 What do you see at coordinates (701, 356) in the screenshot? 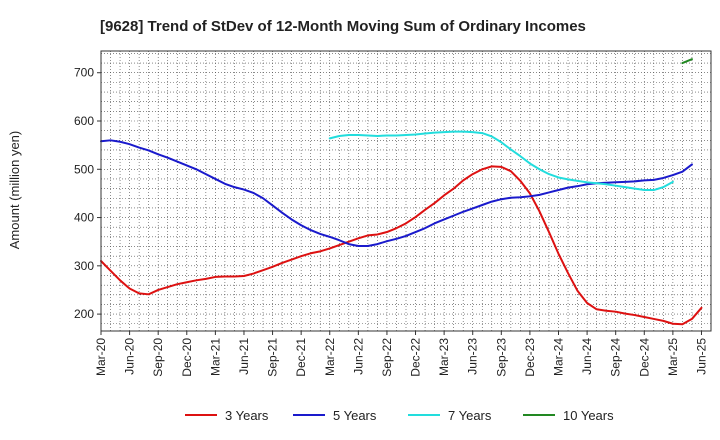
I see `x-tick-label: Jun-25` at bounding box center [701, 356].